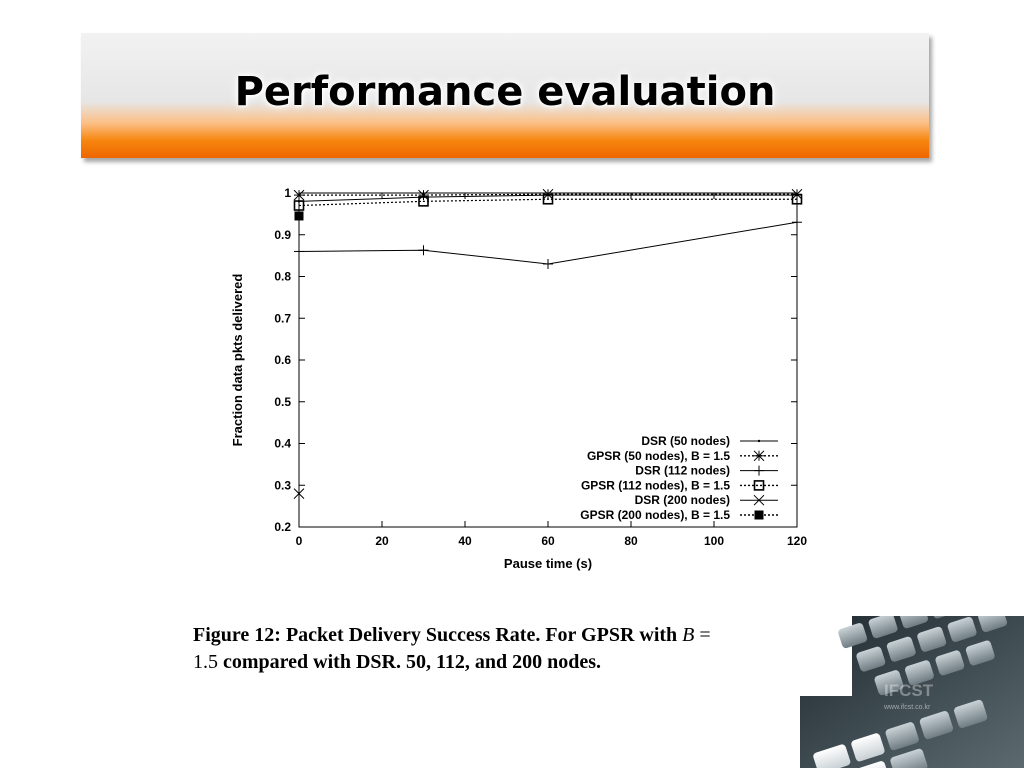 This screenshot has width=1024, height=768. What do you see at coordinates (287, 193) in the screenshot?
I see `y-tick-label: 1` at bounding box center [287, 193].